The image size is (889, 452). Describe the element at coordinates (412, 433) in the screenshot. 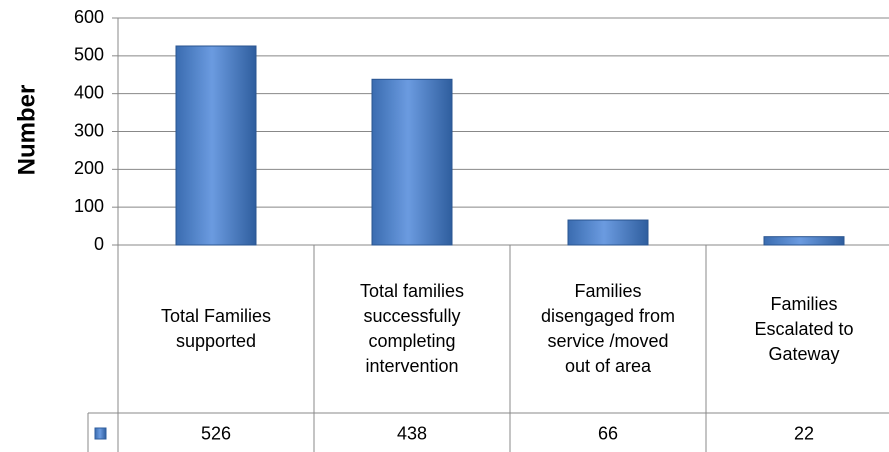

I see `value-cell: 438` at that location.